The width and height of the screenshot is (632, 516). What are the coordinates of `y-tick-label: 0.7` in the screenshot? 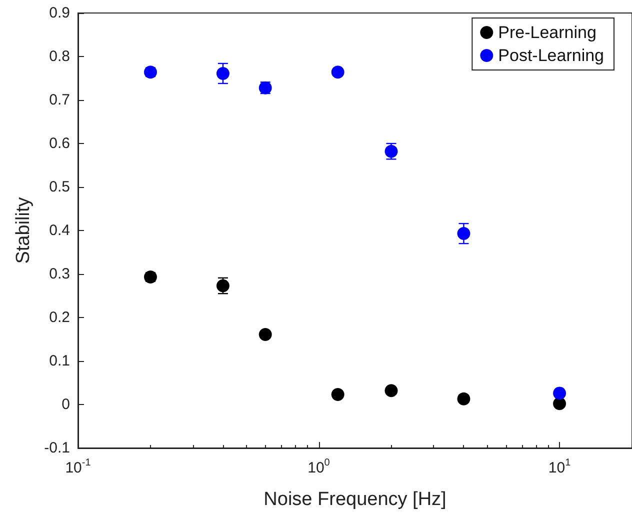 It's located at (59, 100).